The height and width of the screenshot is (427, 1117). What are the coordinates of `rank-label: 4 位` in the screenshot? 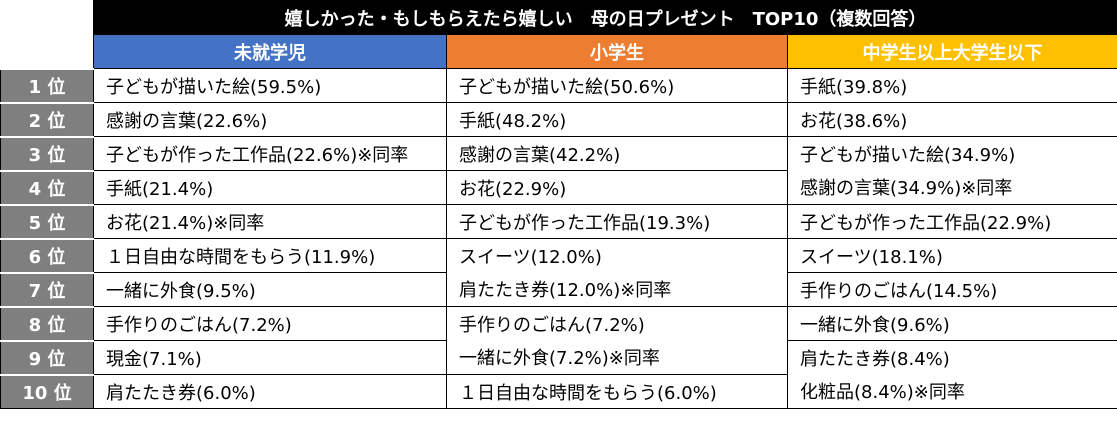 It's located at (47, 187).